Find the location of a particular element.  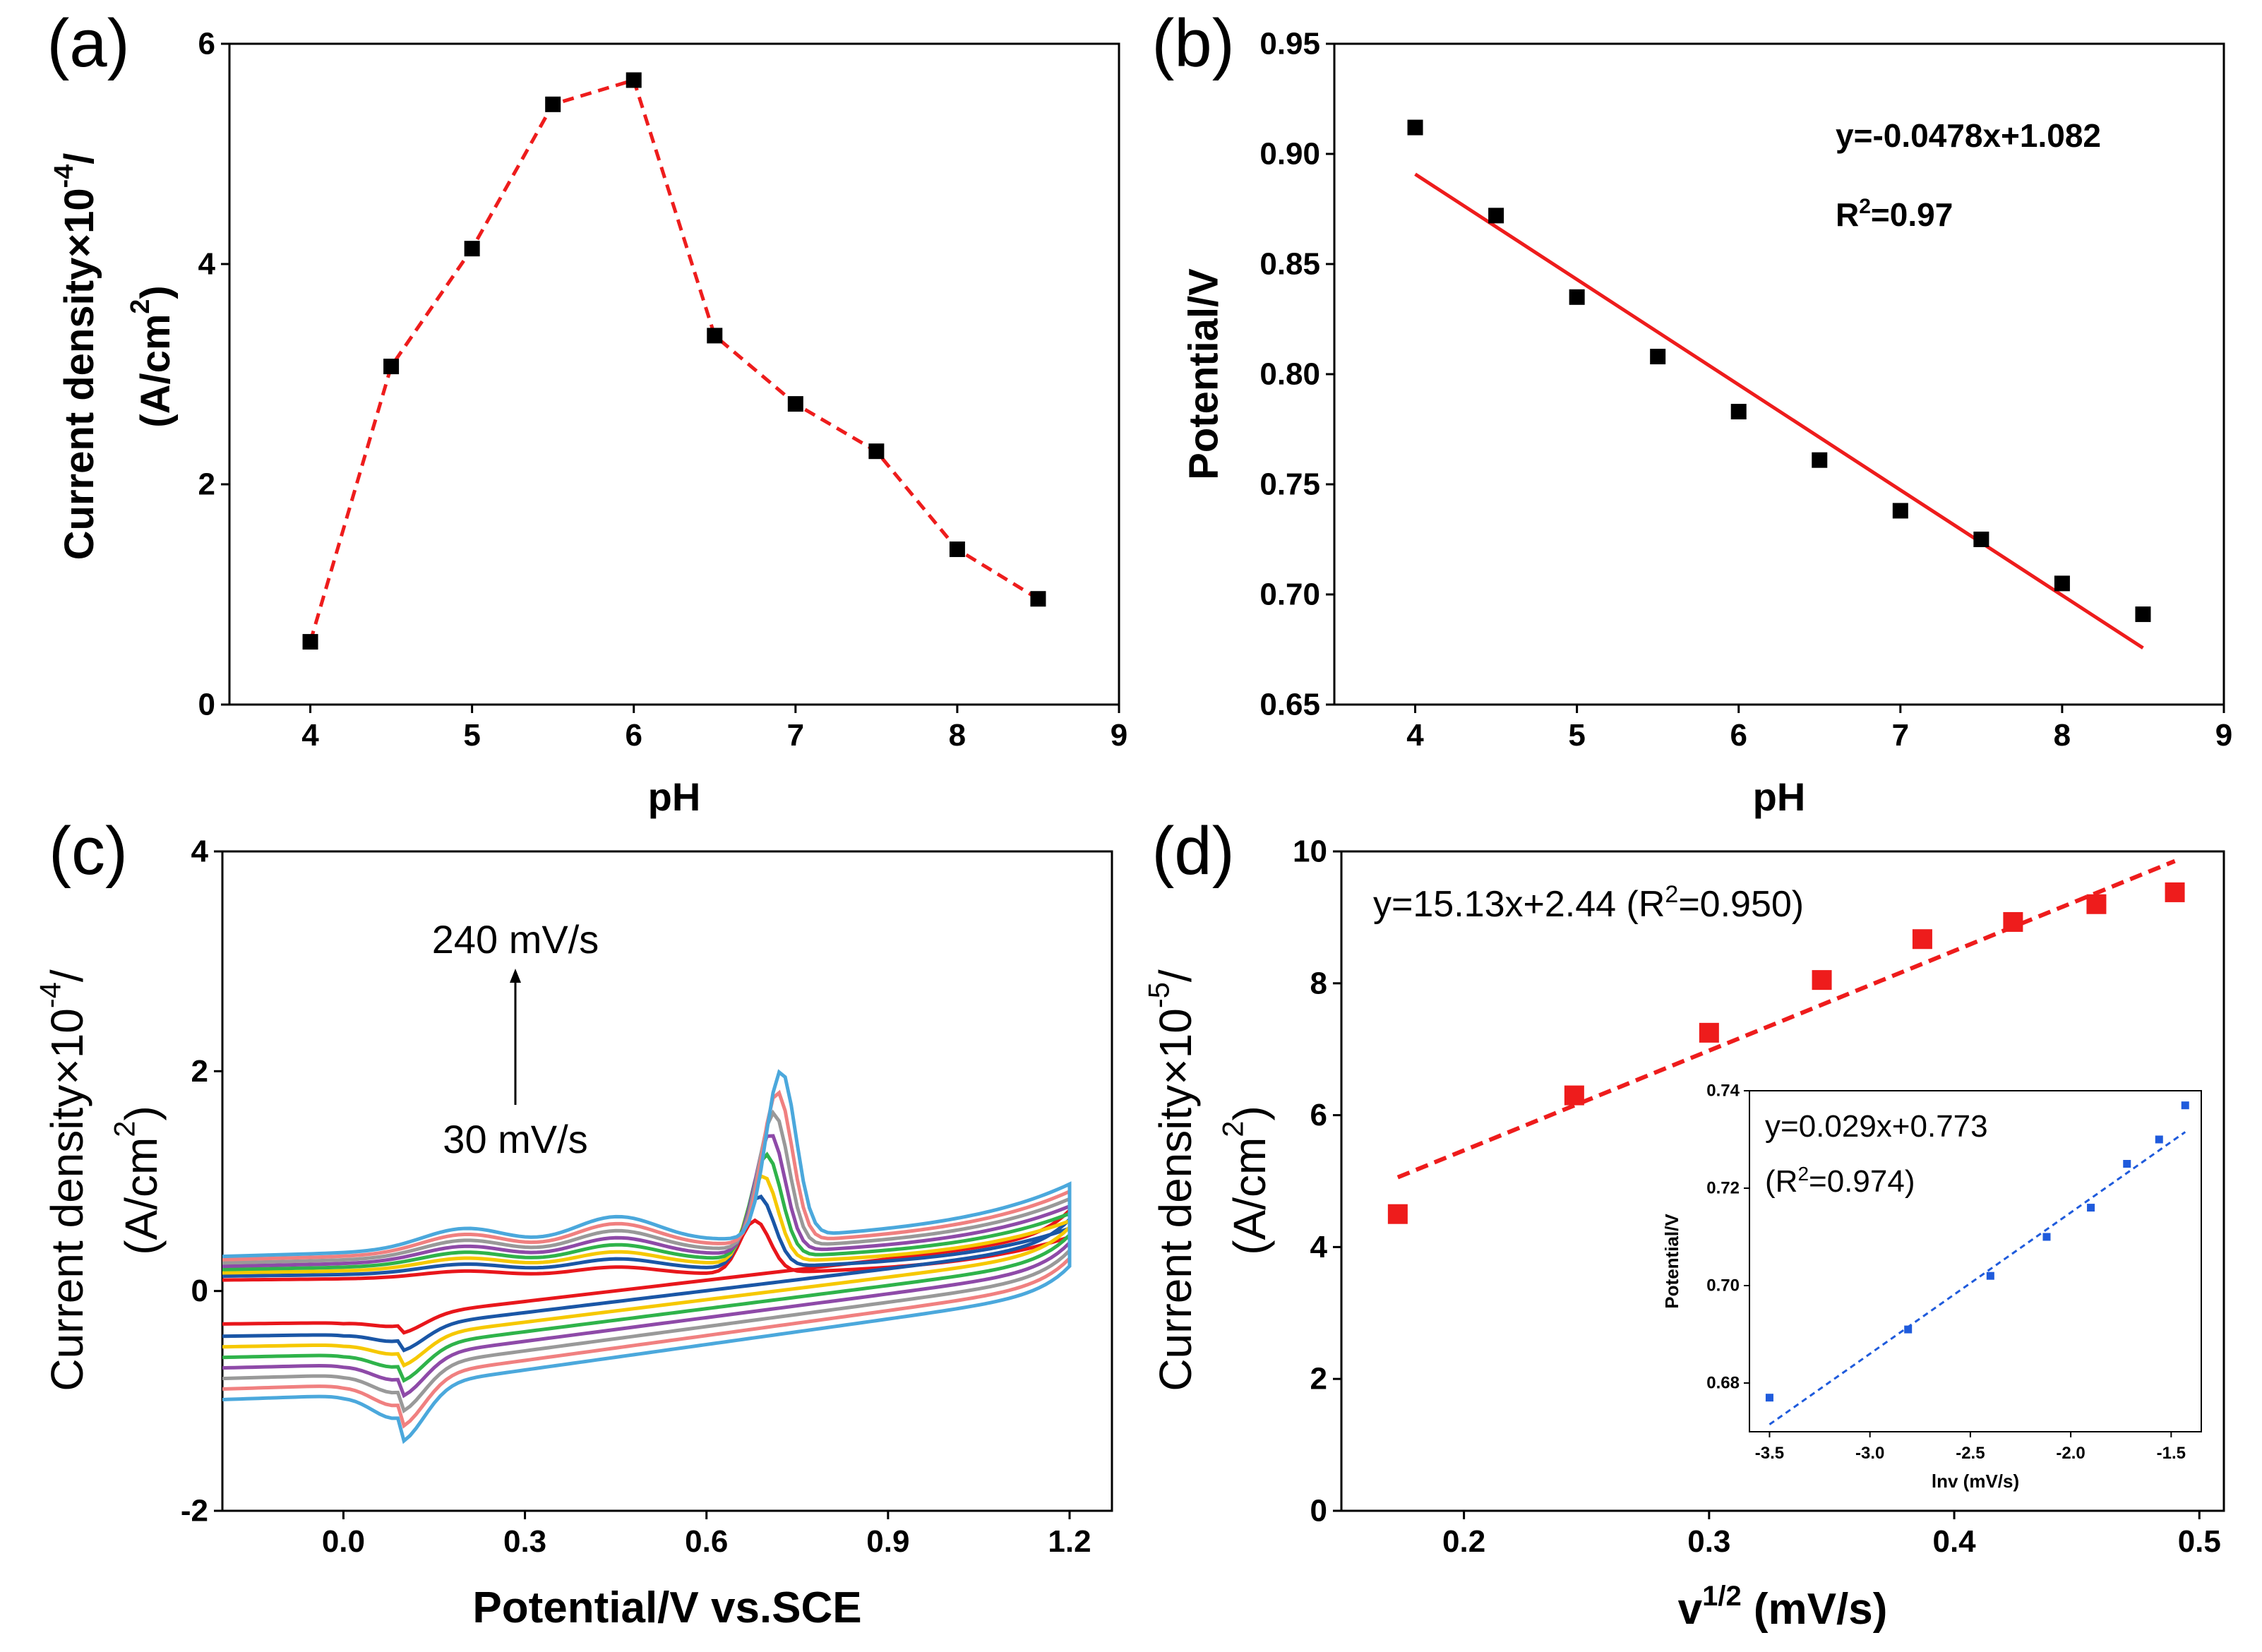

y-axis-label: Current density×10-4/ is located at coordinates (75, 357).